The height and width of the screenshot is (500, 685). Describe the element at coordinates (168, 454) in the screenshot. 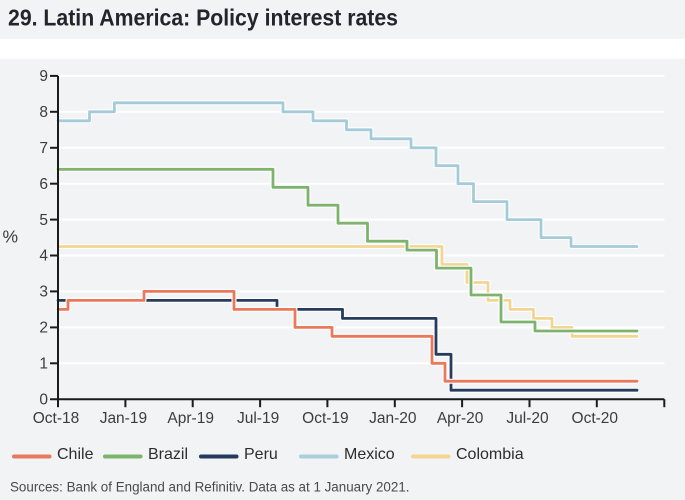

I see `svg-text: Brazil` at that location.